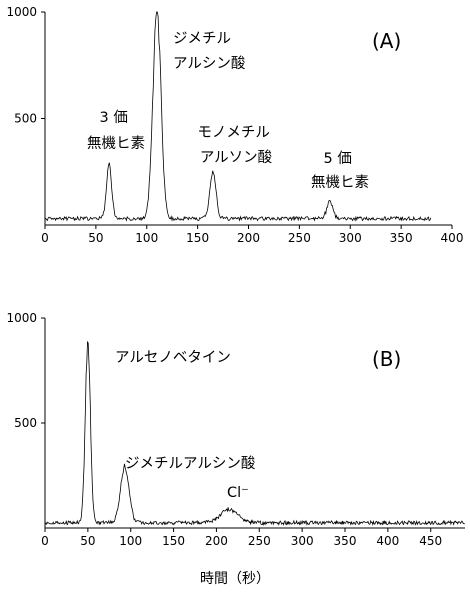 This screenshot has width=470, height=600. Describe the element at coordinates (116, 130) in the screenshot. I see `panel-a-annotation-trivalent-inorganic: 3 価 無機ヒ素` at that location.